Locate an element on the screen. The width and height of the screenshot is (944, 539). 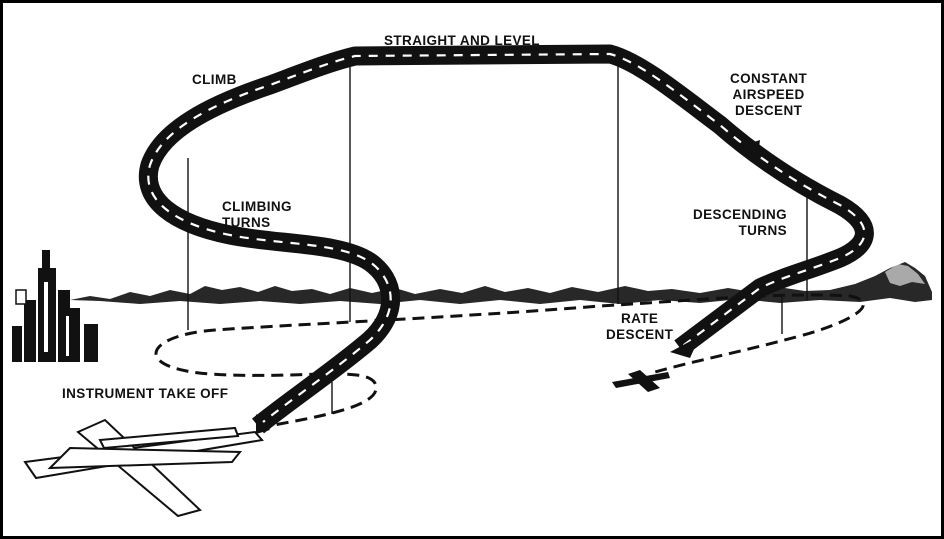
label-climbing-turns: CLIMBING TURNS is located at coordinates (257, 215).